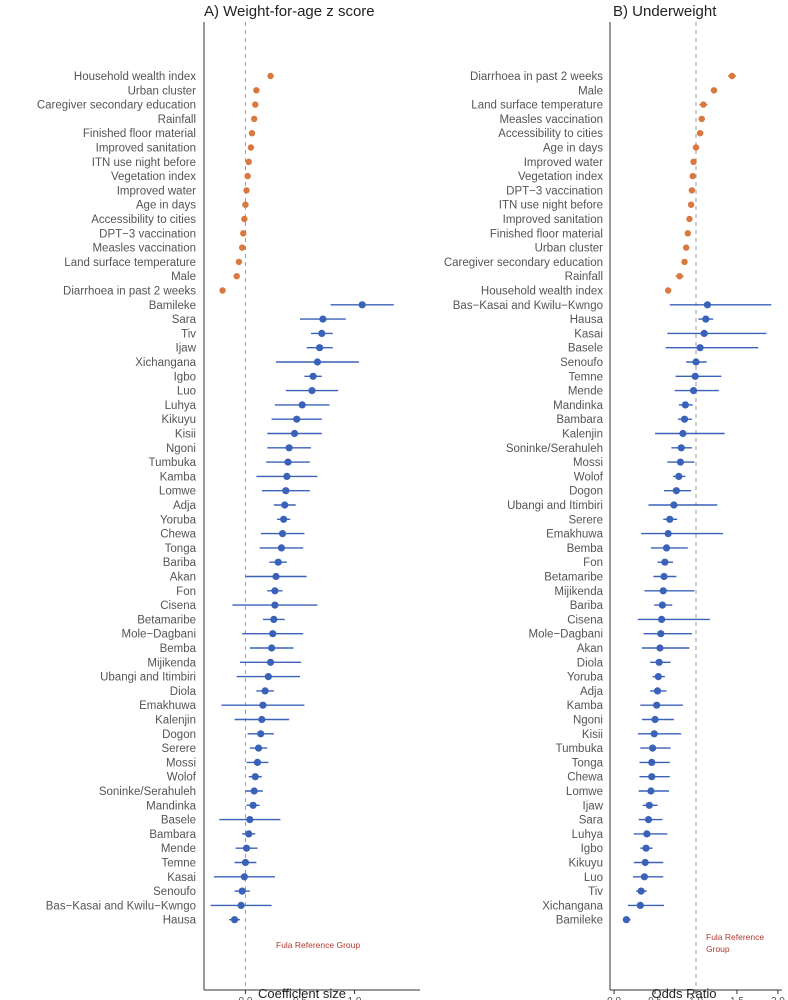 This screenshot has height=1000, width=788. Describe the element at coordinates (560, 177) in the screenshot. I see `row-label: Vegetation index` at that location.